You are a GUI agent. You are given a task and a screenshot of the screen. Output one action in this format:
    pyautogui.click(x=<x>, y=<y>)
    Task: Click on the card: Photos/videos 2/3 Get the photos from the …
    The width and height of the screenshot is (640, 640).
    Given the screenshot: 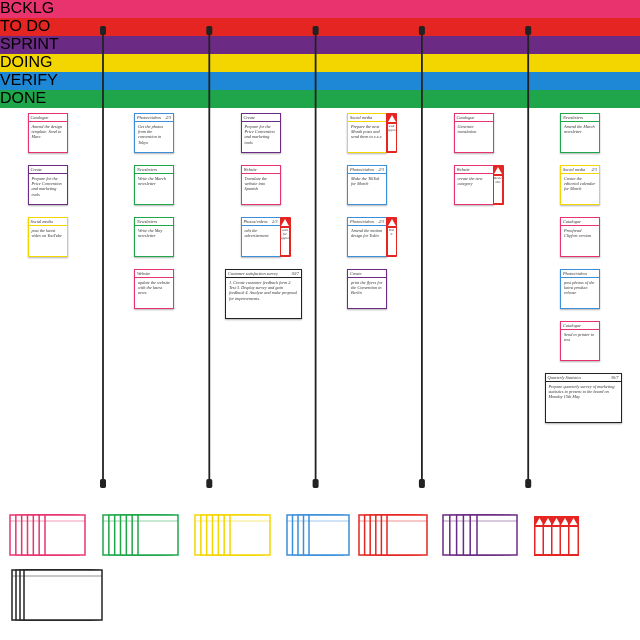 What is the action you would take?
    pyautogui.click(x=154, y=133)
    